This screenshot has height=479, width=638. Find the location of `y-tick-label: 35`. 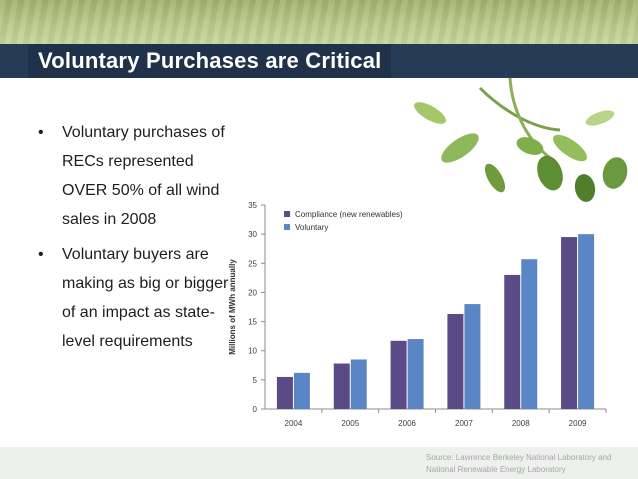

y-tick-label: 35 is located at coordinates (252, 205).